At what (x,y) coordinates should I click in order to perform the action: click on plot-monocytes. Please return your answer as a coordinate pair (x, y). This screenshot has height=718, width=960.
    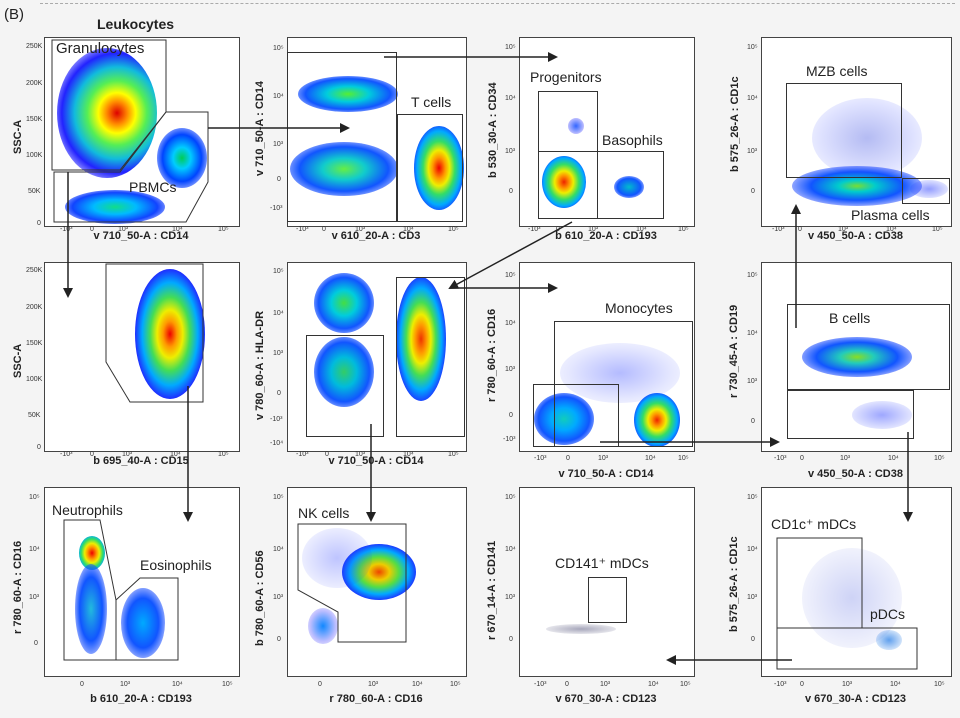
    Looking at the image, I should click on (607, 357).